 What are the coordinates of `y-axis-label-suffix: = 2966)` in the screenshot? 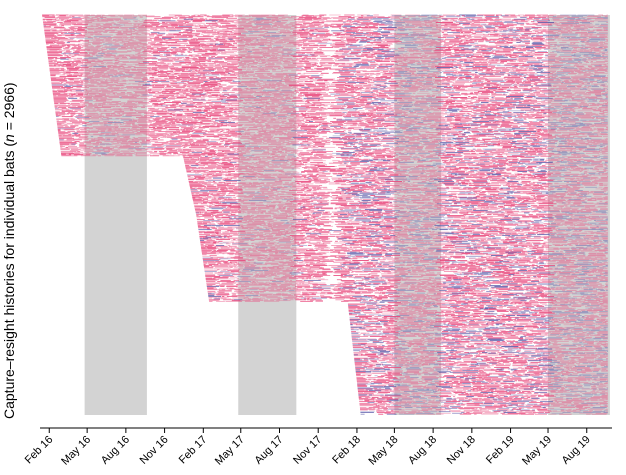 It's located at (9, 108).